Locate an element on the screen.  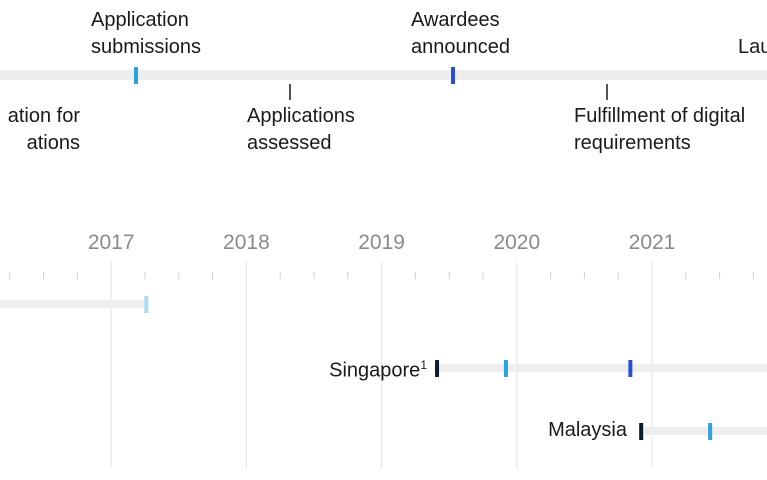
marker-awardees is located at coordinates (630, 368).